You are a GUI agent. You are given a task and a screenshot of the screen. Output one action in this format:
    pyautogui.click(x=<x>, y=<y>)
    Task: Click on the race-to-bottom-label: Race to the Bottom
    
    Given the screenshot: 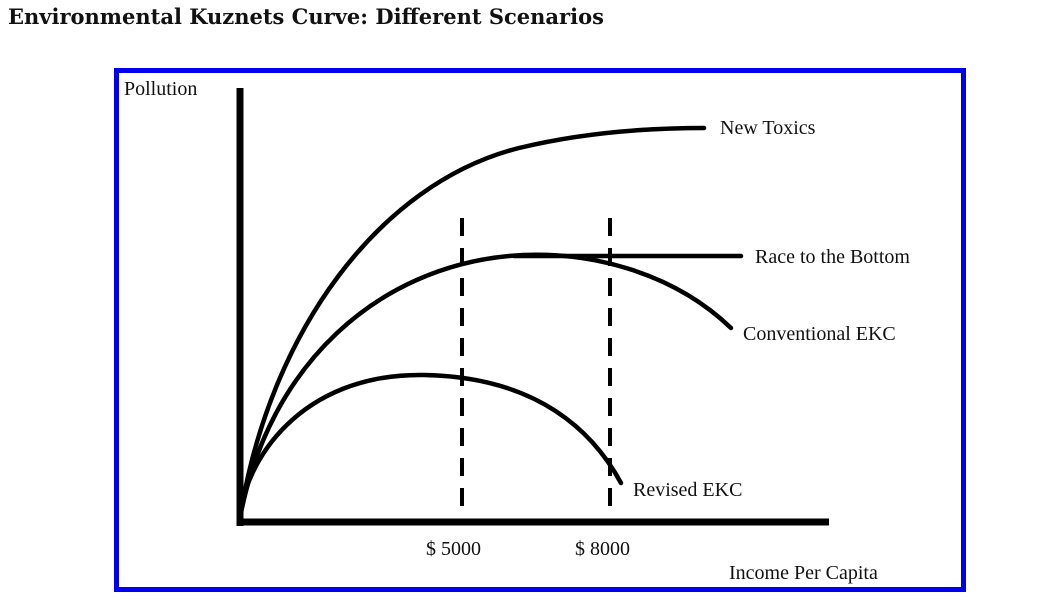 What is the action you would take?
    pyautogui.click(x=832, y=257)
    